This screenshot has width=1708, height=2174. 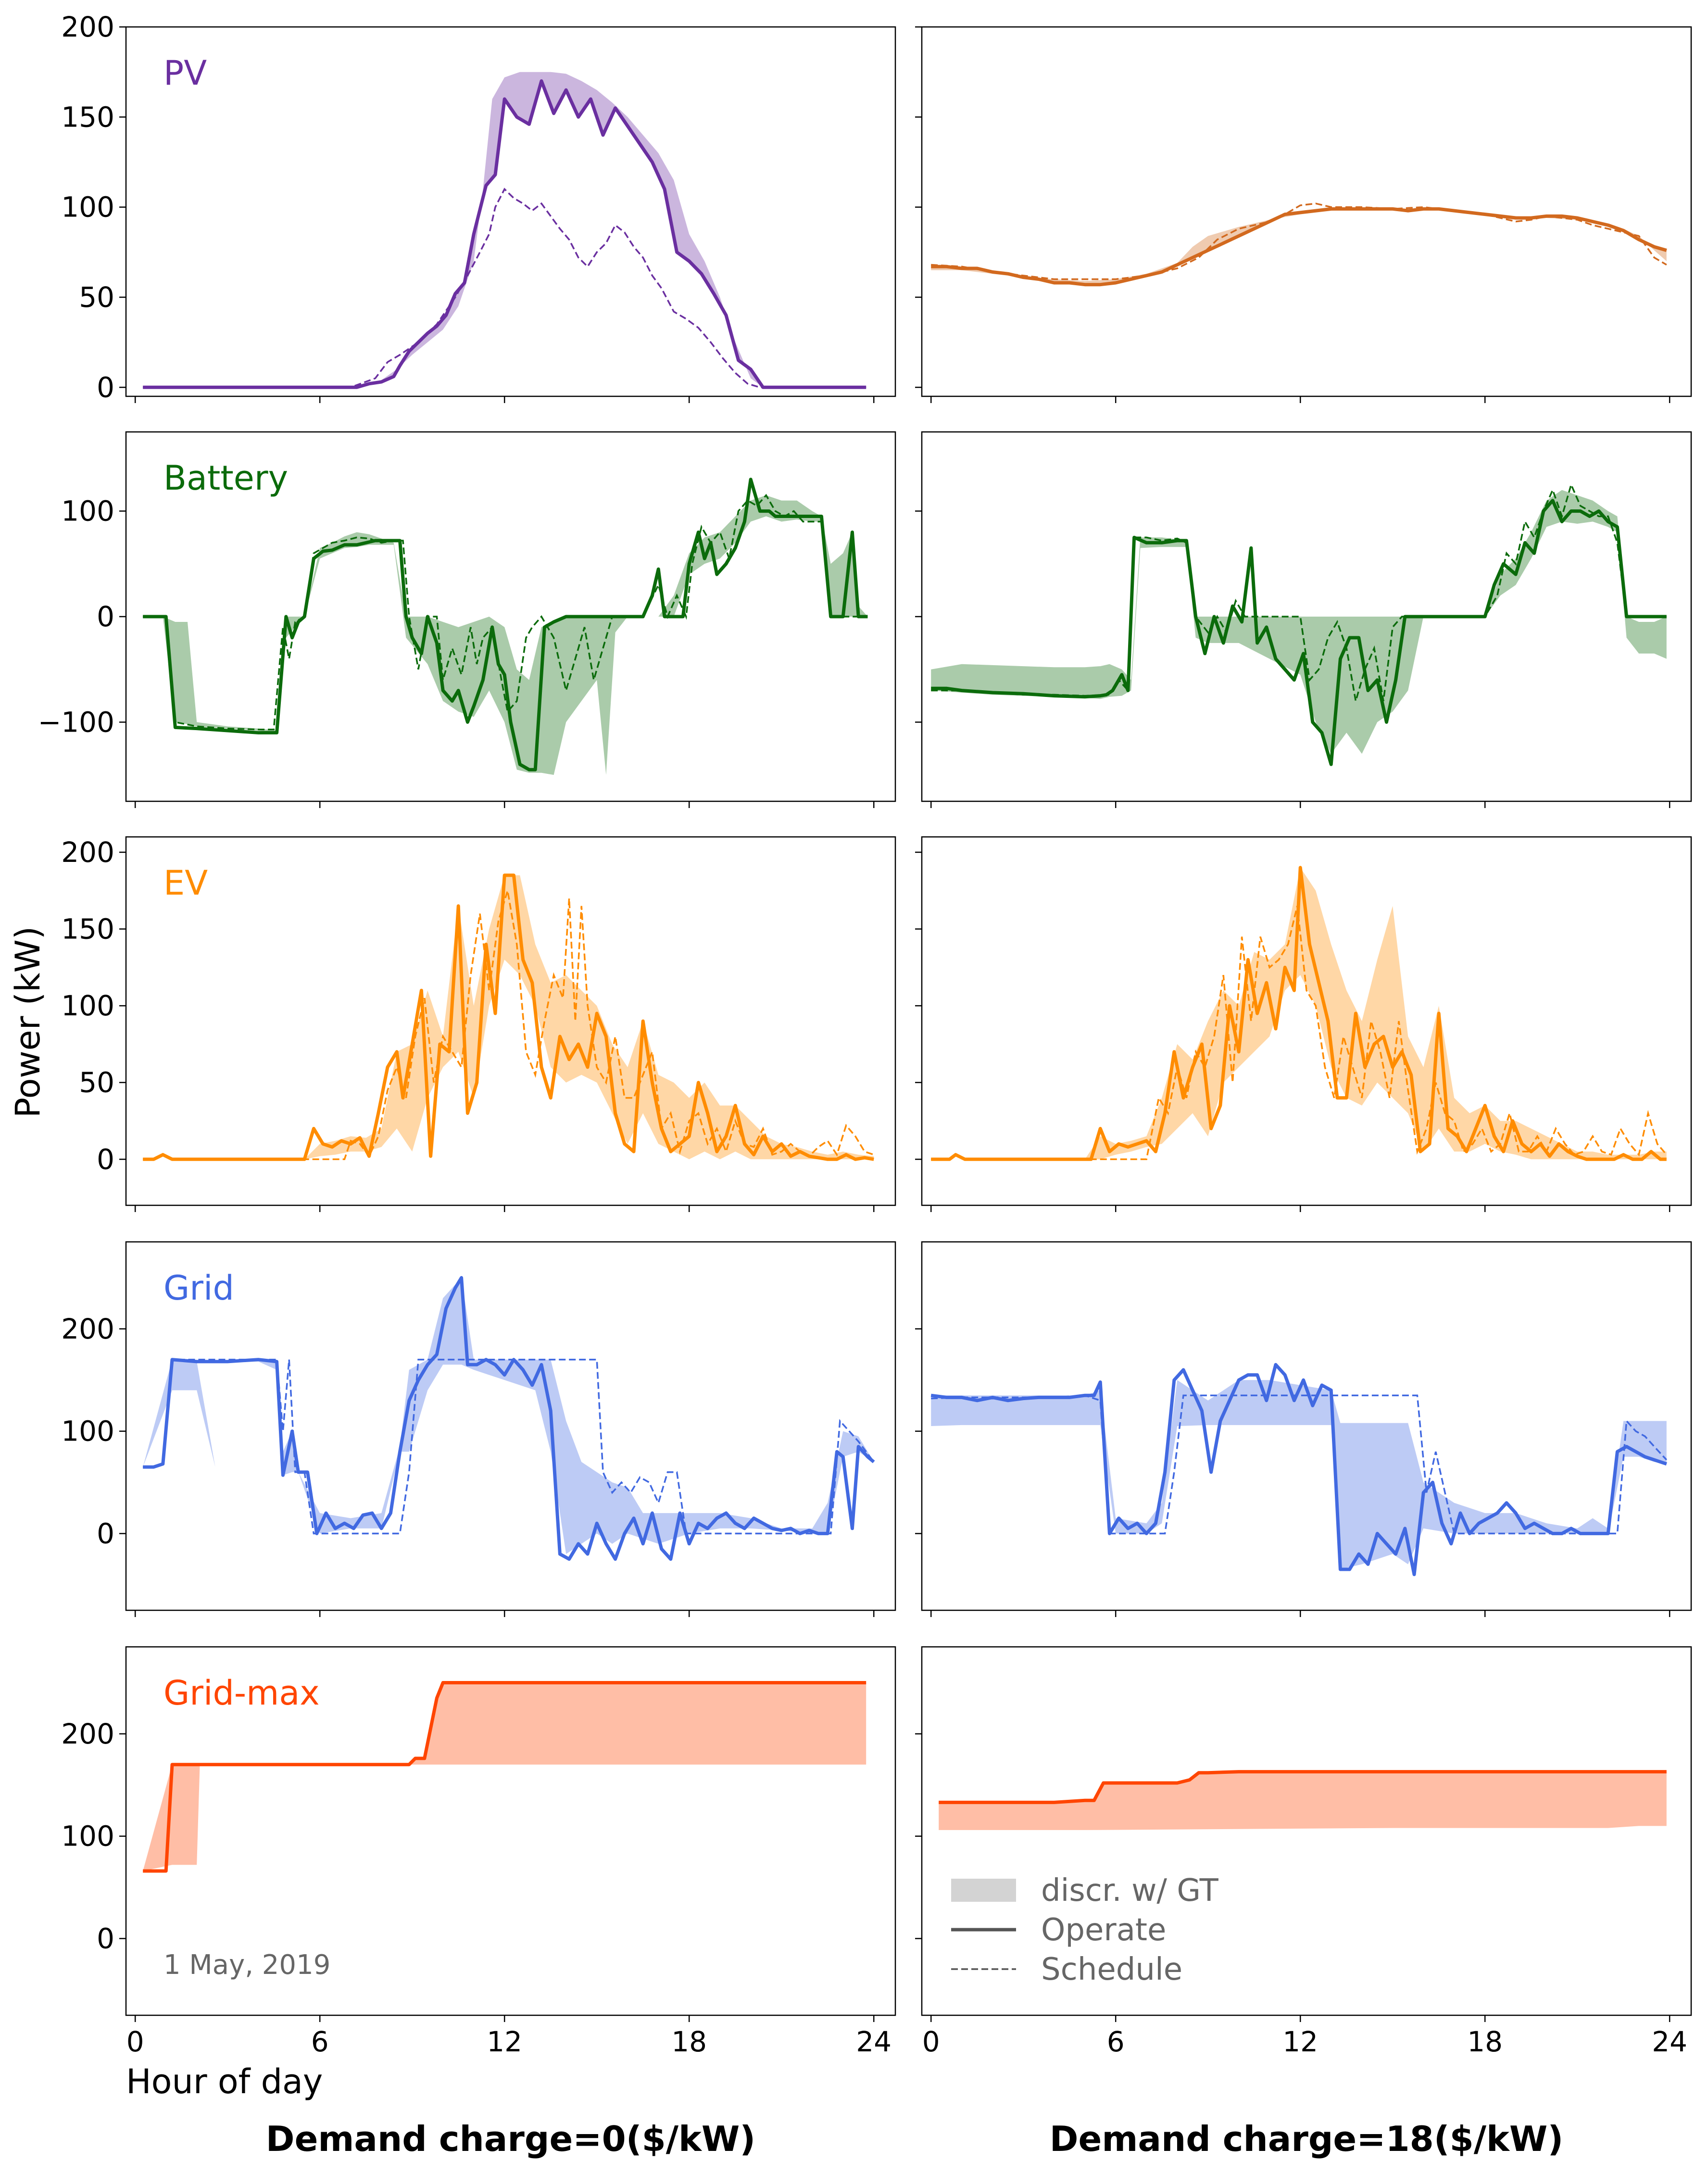 What do you see at coordinates (185, 883) in the screenshot?
I see `panel-label: EV` at bounding box center [185, 883].